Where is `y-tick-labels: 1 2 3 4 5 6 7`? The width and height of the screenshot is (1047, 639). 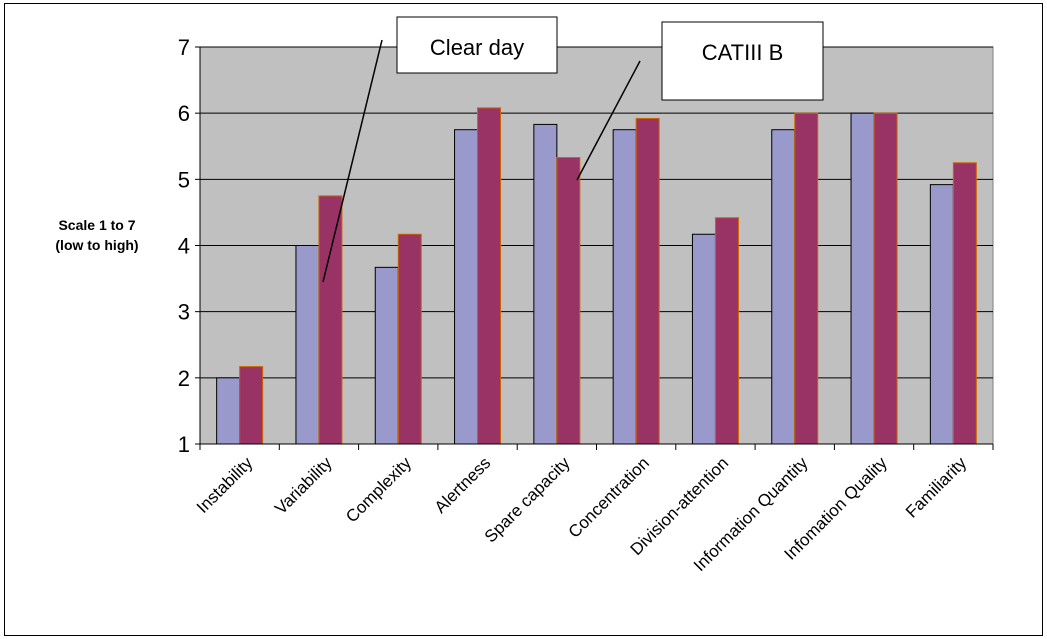 y-tick-labels: 1 2 3 4 5 6 7 is located at coordinates (184, 246).